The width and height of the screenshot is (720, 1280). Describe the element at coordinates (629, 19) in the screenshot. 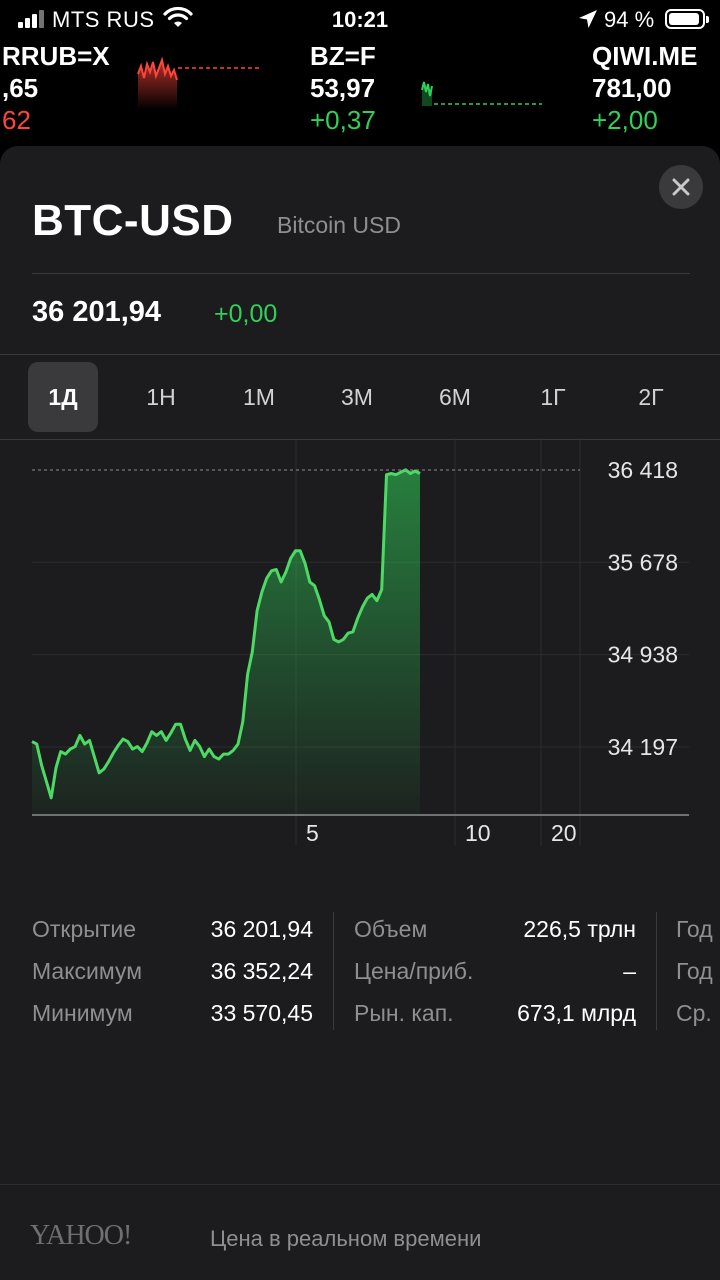

I see `battery-percent: 94 %` at that location.